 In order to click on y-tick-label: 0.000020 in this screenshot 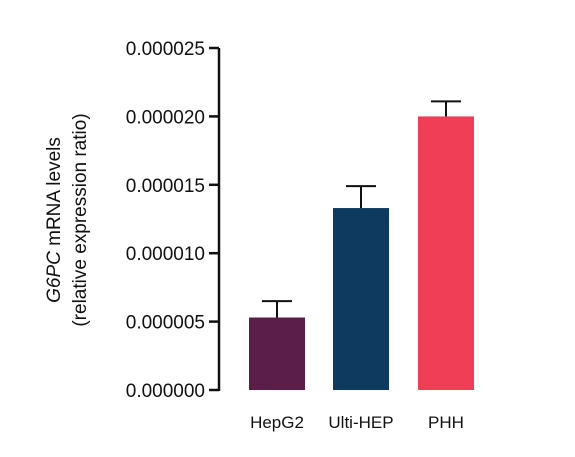, I will do `click(165, 117)`.